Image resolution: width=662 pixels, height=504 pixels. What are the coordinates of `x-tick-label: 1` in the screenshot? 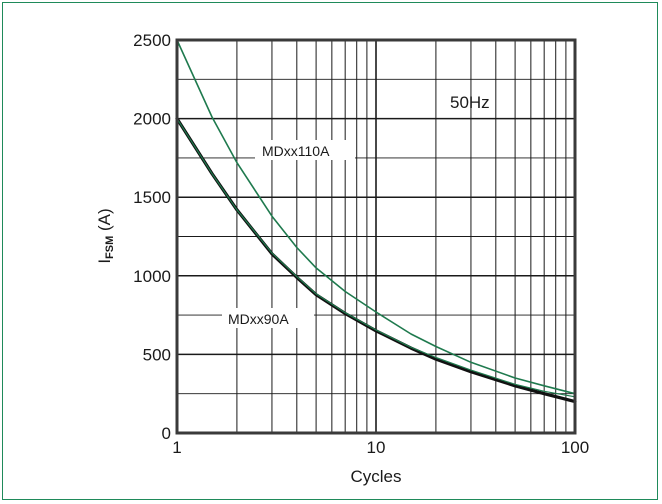 It's located at (176, 447).